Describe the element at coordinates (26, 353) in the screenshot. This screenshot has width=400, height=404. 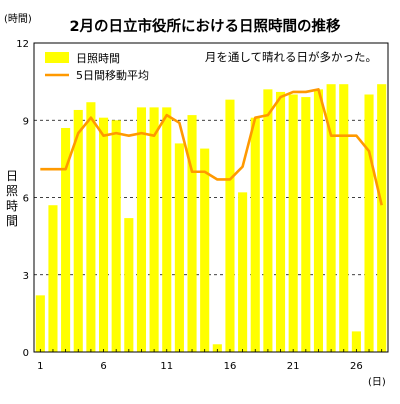
I see `y-tick-label: 0` at that location.